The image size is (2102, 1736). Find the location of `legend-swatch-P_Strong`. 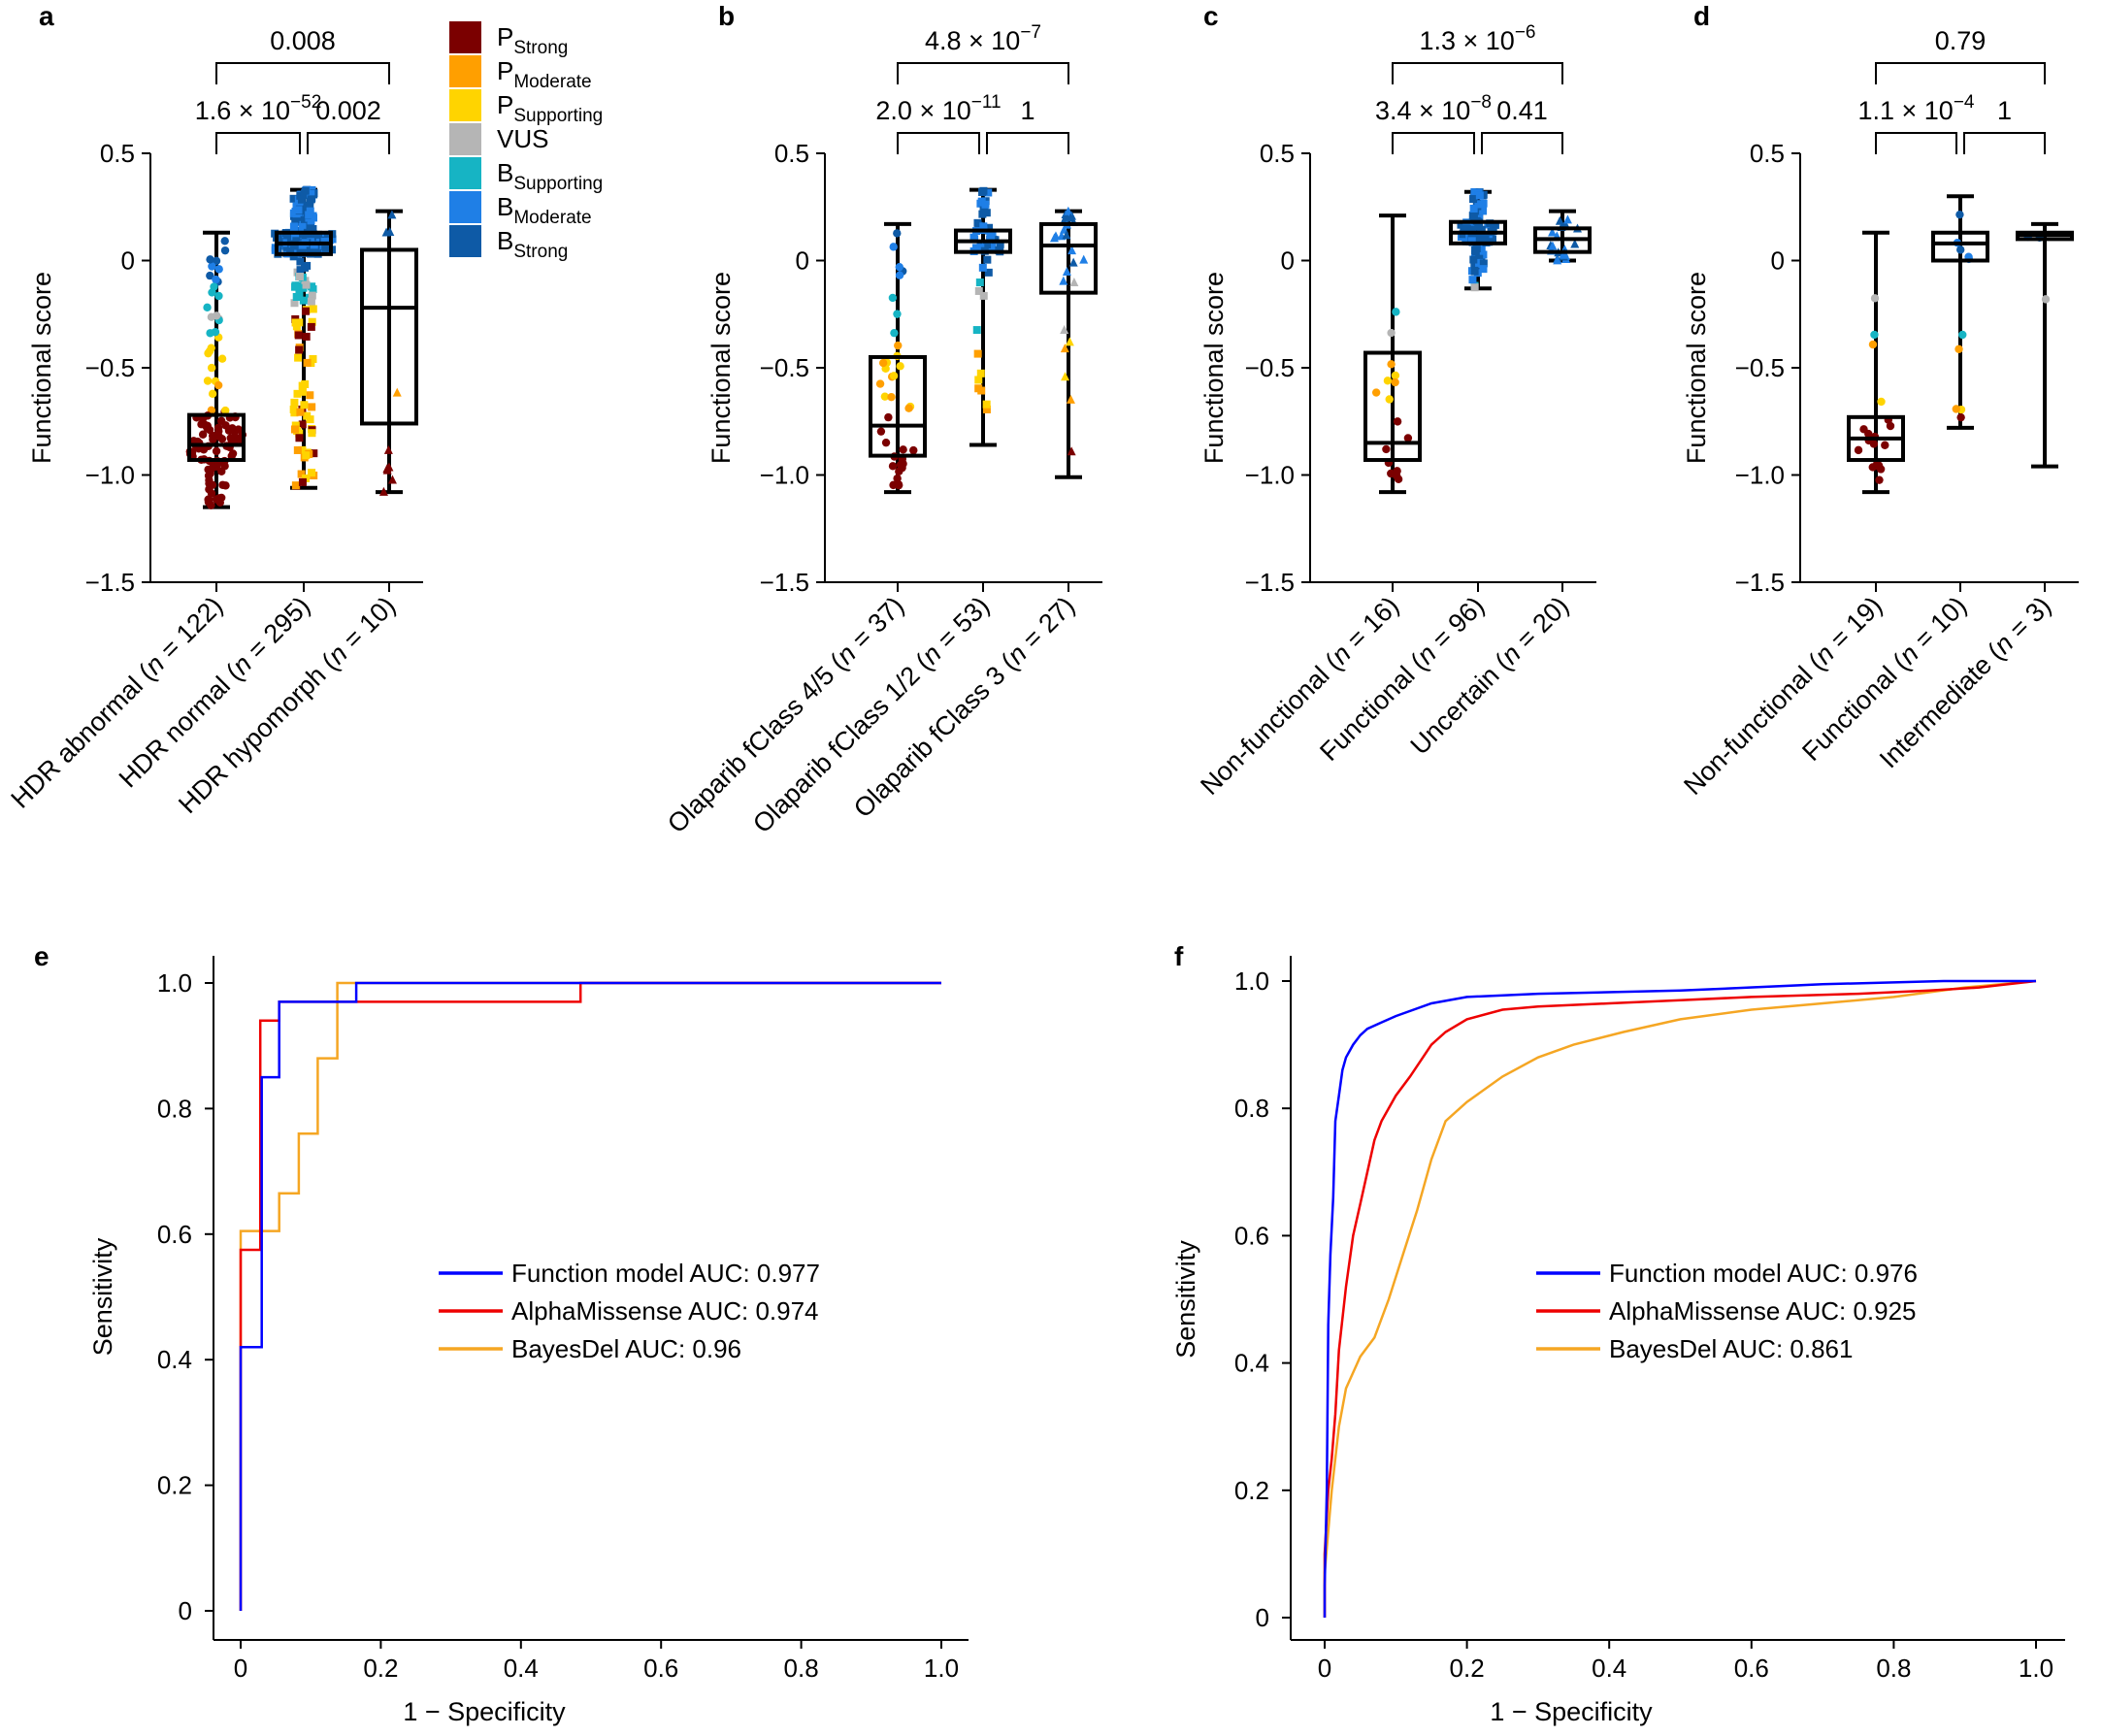

legend-swatch-P_Strong is located at coordinates (465, 37).